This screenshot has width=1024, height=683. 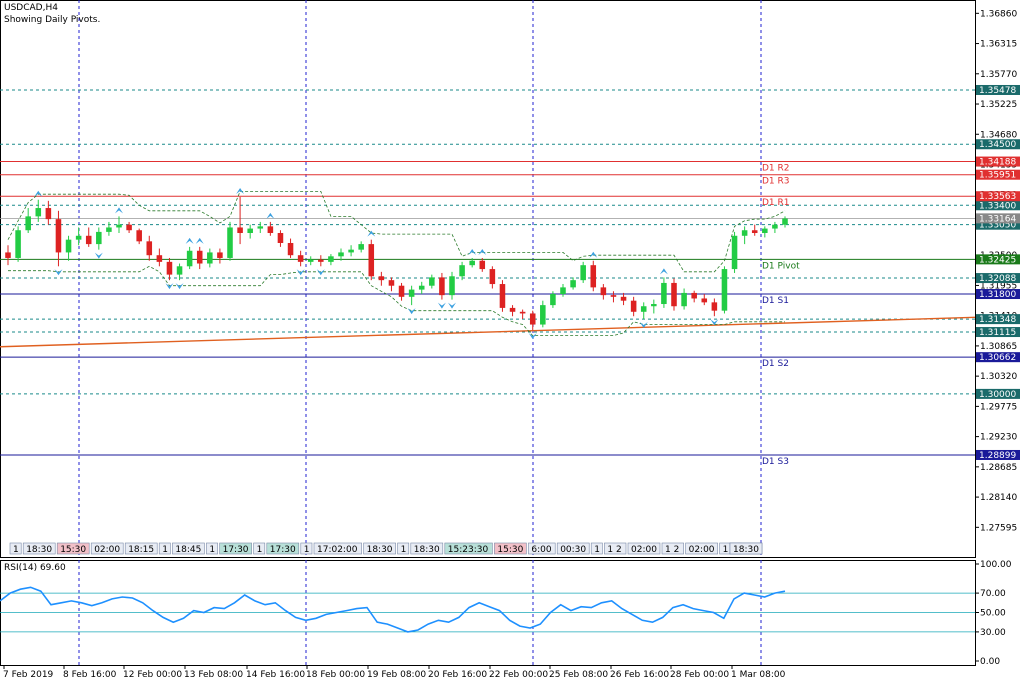 I want to click on pivot-price-tag-label: 1.31800, so click(x=997, y=295).